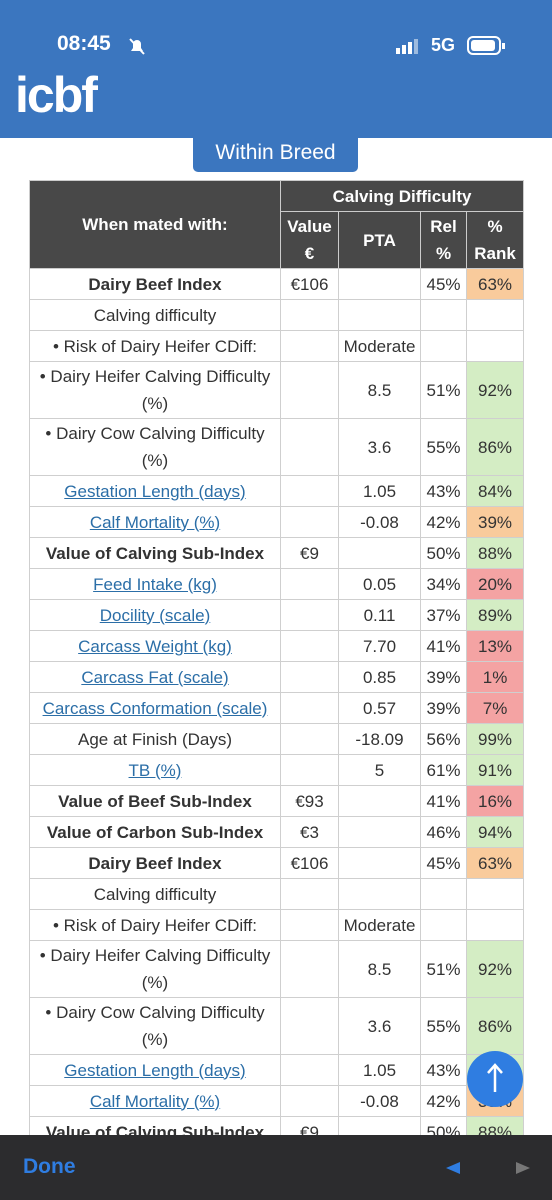 Image resolution: width=552 pixels, height=1200 pixels. Describe the element at coordinates (379, 739) in the screenshot. I see `cell-text: -18.09` at that location.